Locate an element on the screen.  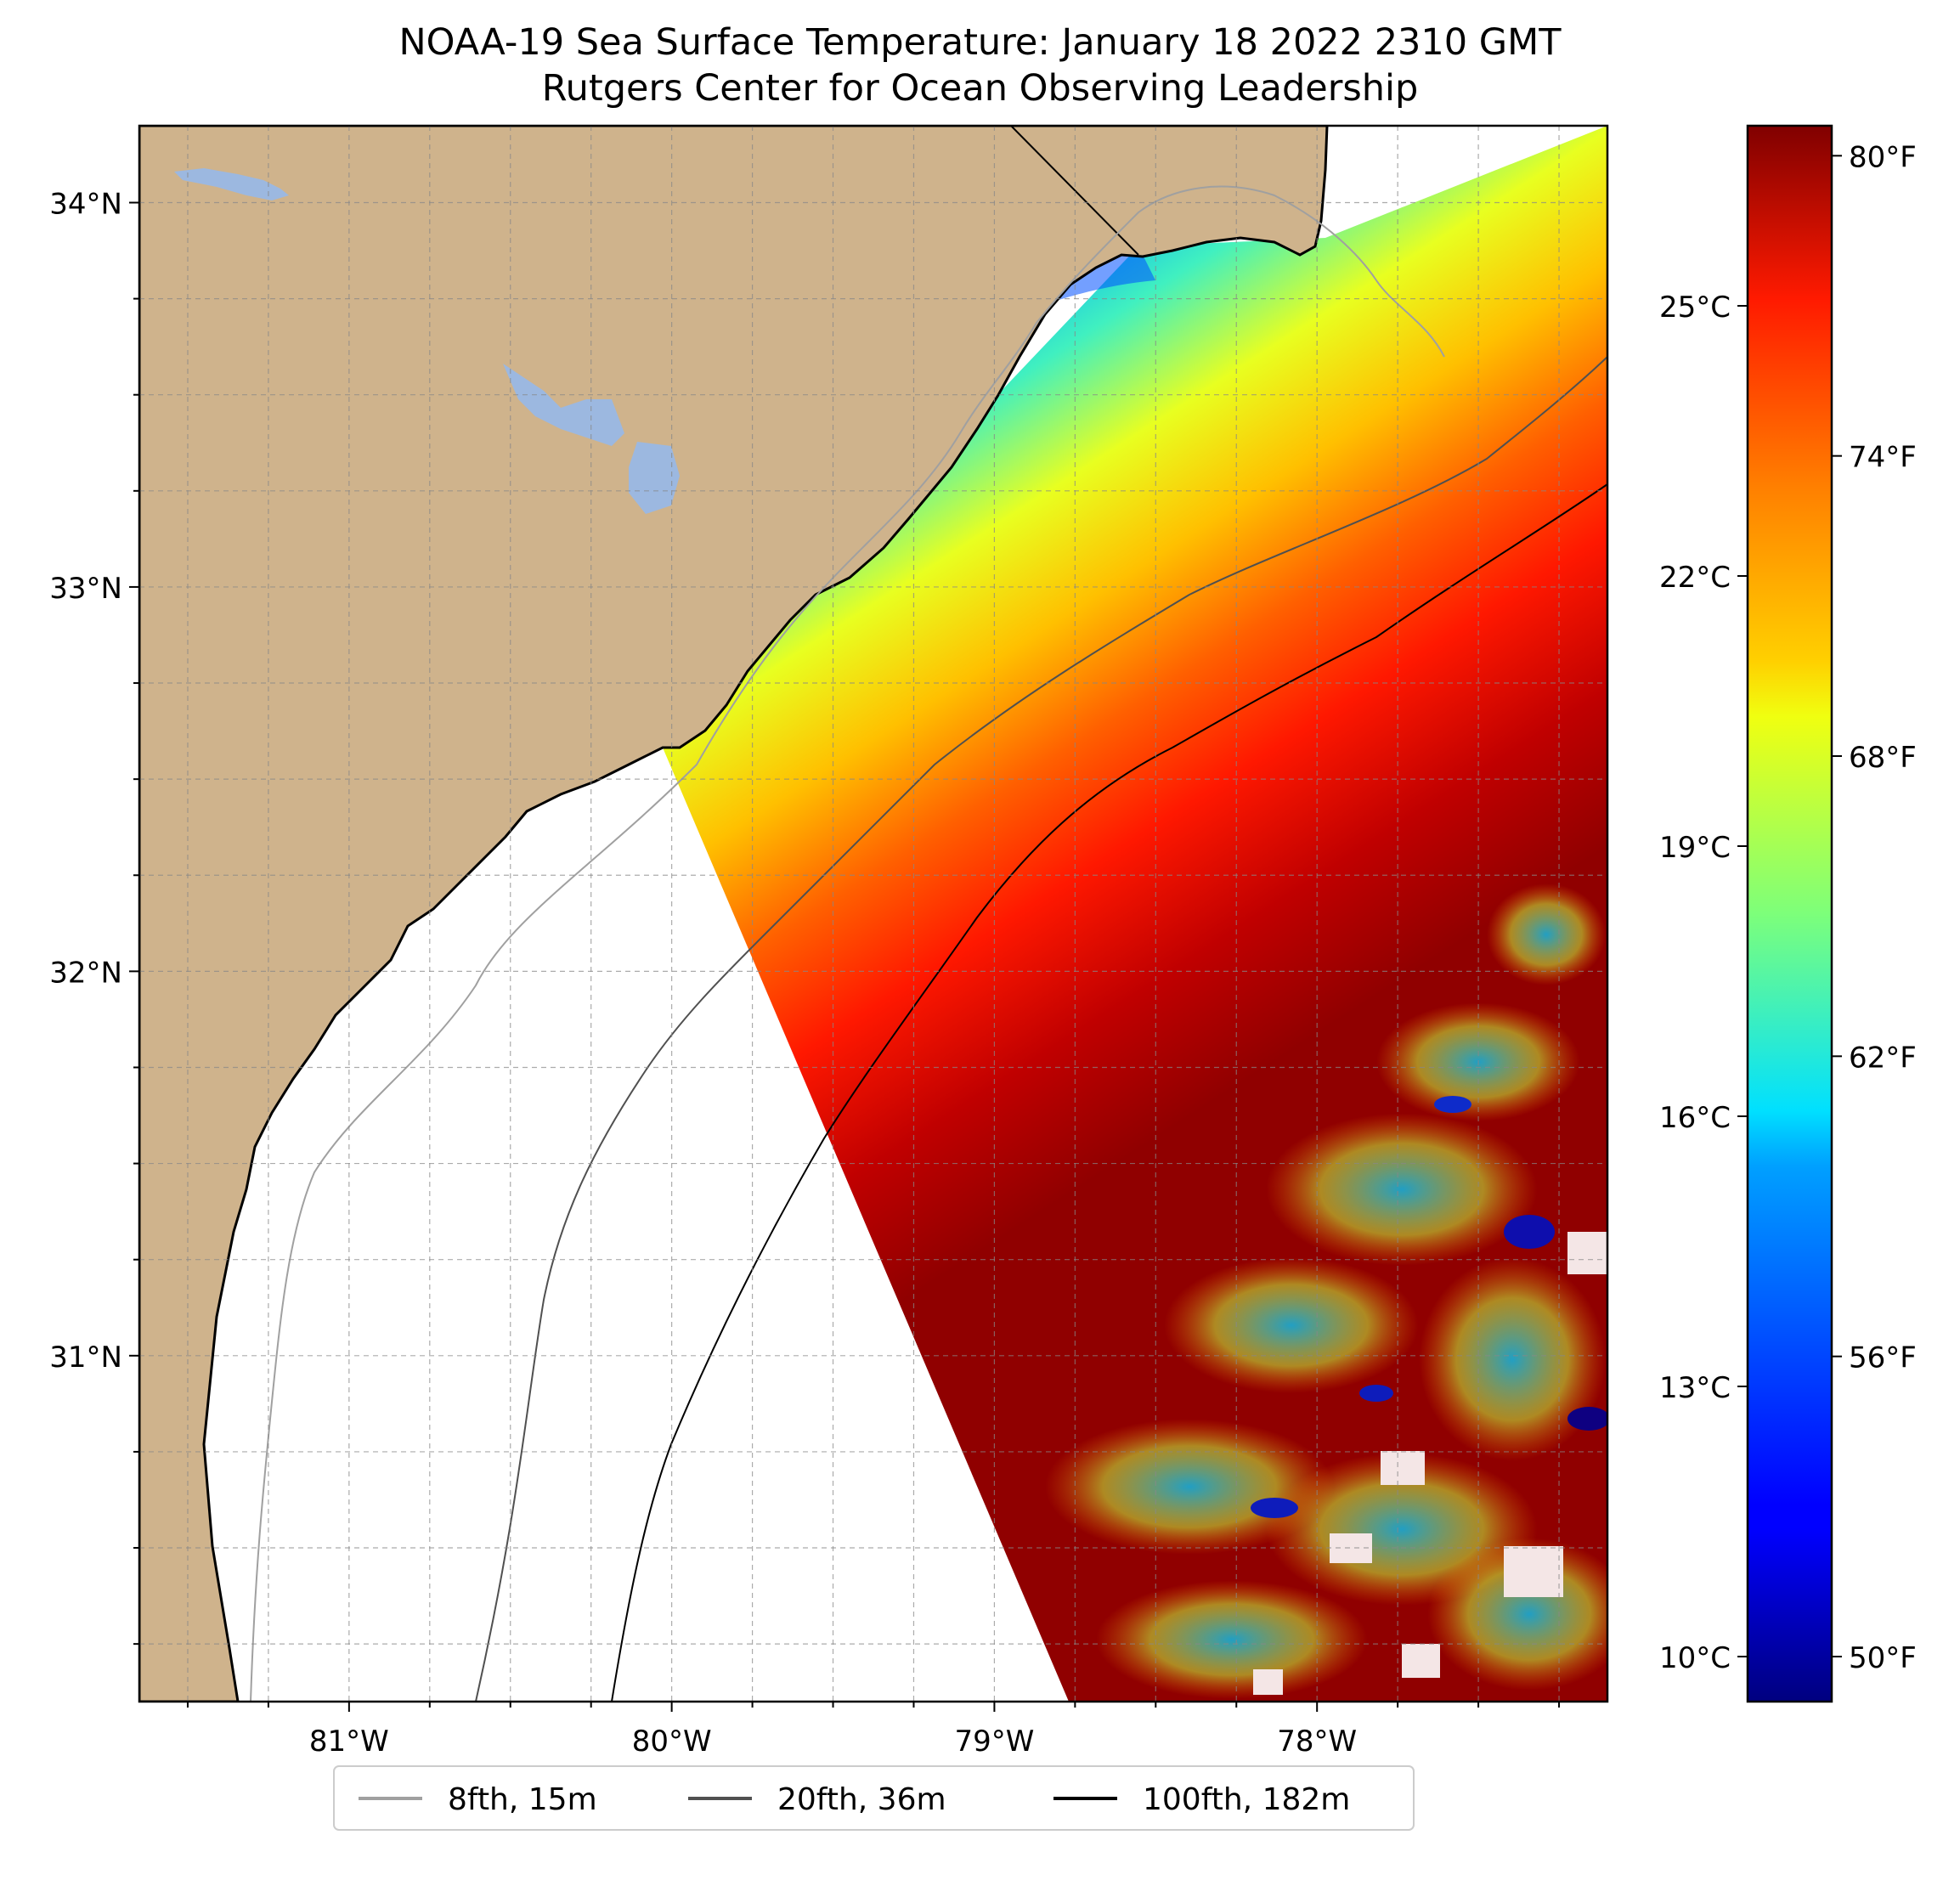
lon-tick-label: 79°W is located at coordinates (994, 1742).